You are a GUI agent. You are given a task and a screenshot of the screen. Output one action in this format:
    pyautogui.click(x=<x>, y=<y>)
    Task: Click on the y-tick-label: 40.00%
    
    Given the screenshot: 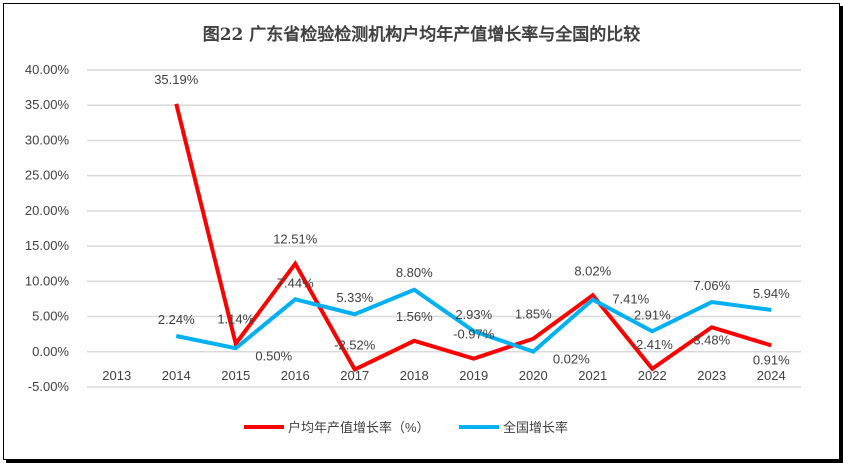 What is the action you would take?
    pyautogui.click(x=47, y=69)
    